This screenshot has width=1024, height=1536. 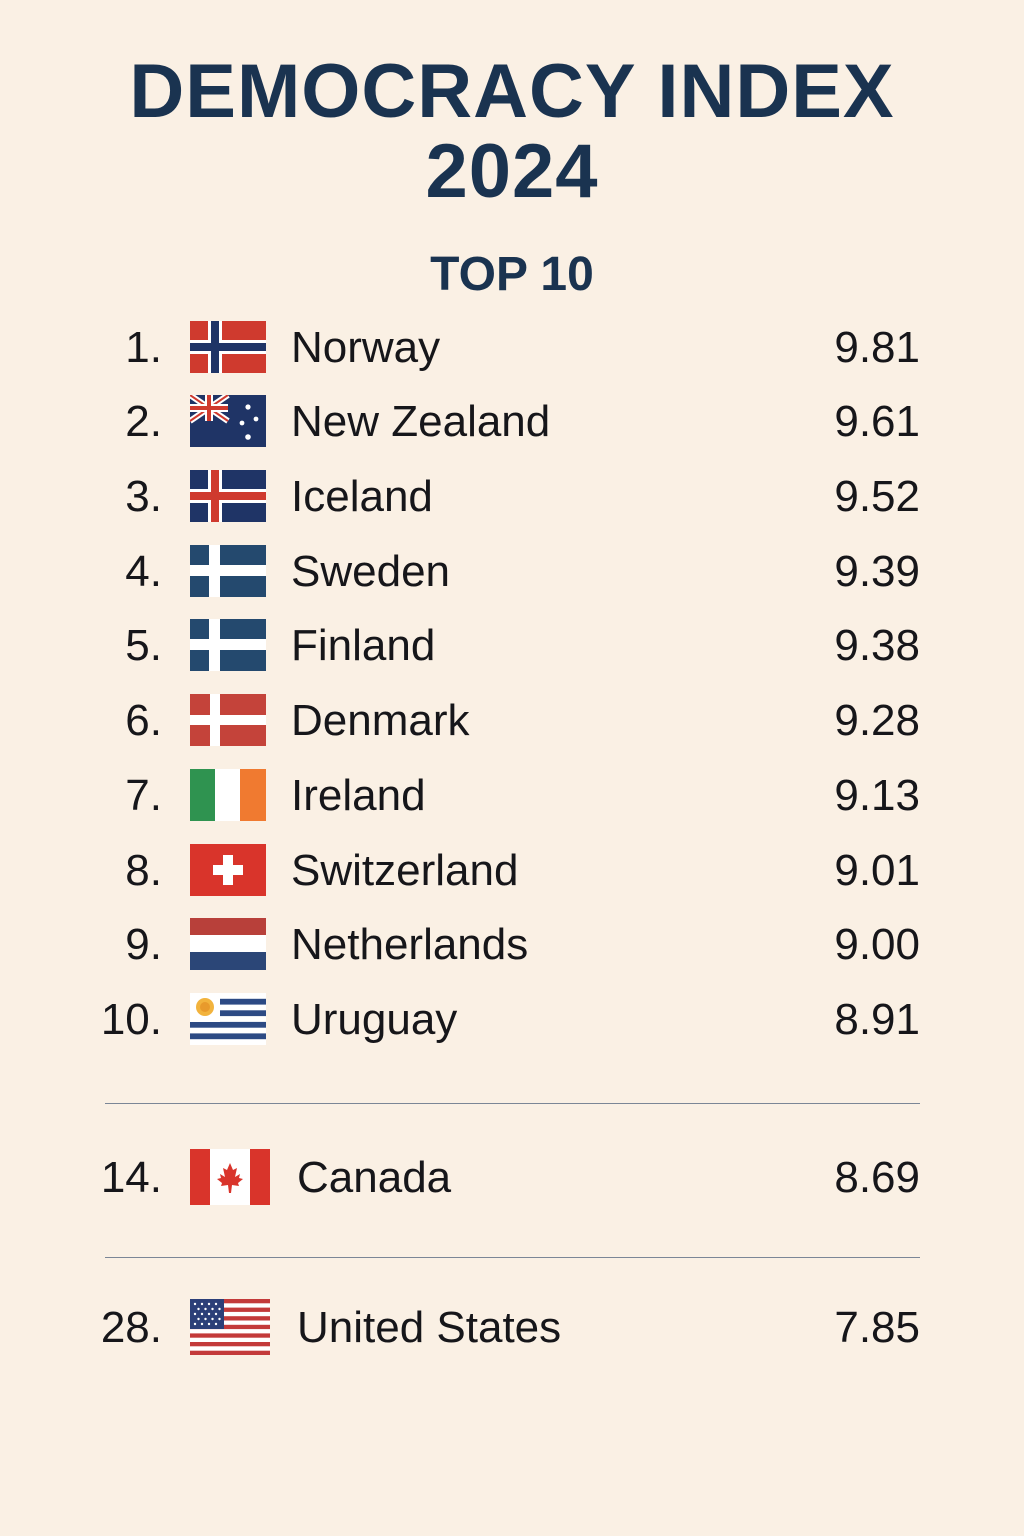 I want to click on country-name: New Zealand, so click(x=421, y=421).